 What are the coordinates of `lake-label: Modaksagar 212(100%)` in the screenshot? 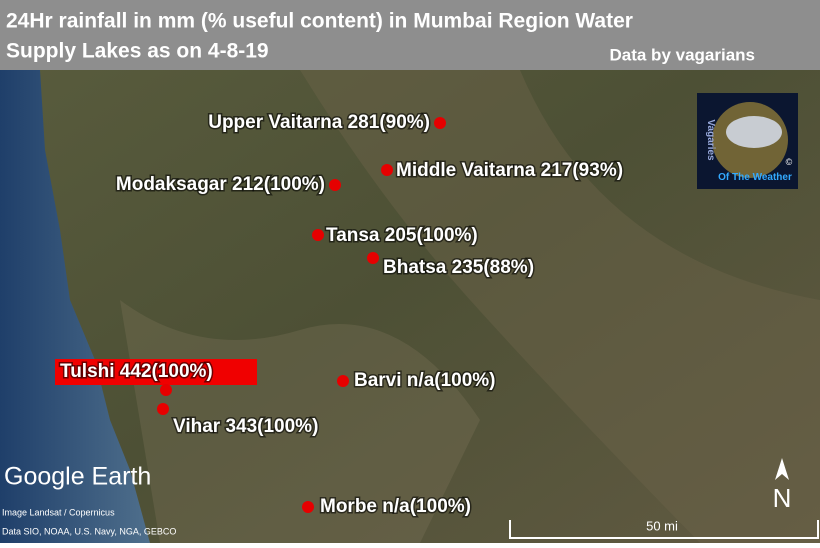 It's located at (220, 184).